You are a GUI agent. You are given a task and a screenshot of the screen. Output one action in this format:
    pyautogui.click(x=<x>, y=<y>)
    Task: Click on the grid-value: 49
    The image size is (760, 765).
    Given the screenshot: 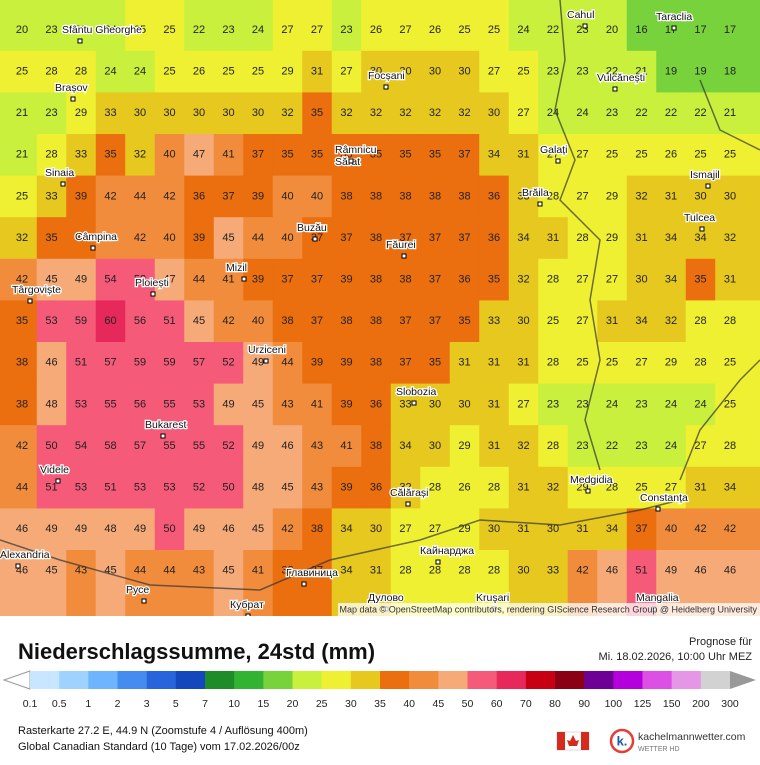 What is the action you would take?
    pyautogui.click(x=51, y=529)
    